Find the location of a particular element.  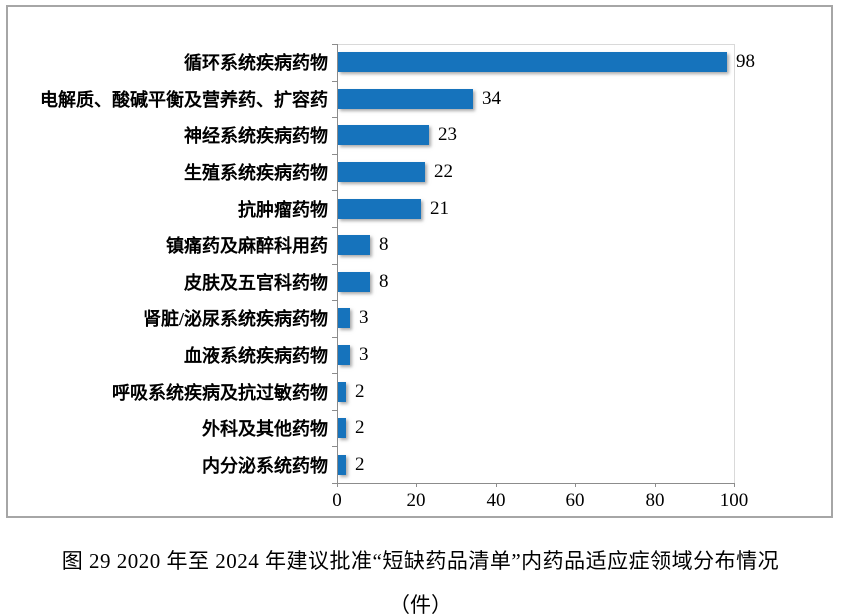

x-axis-tick-label: 80 is located at coordinates (655, 500).